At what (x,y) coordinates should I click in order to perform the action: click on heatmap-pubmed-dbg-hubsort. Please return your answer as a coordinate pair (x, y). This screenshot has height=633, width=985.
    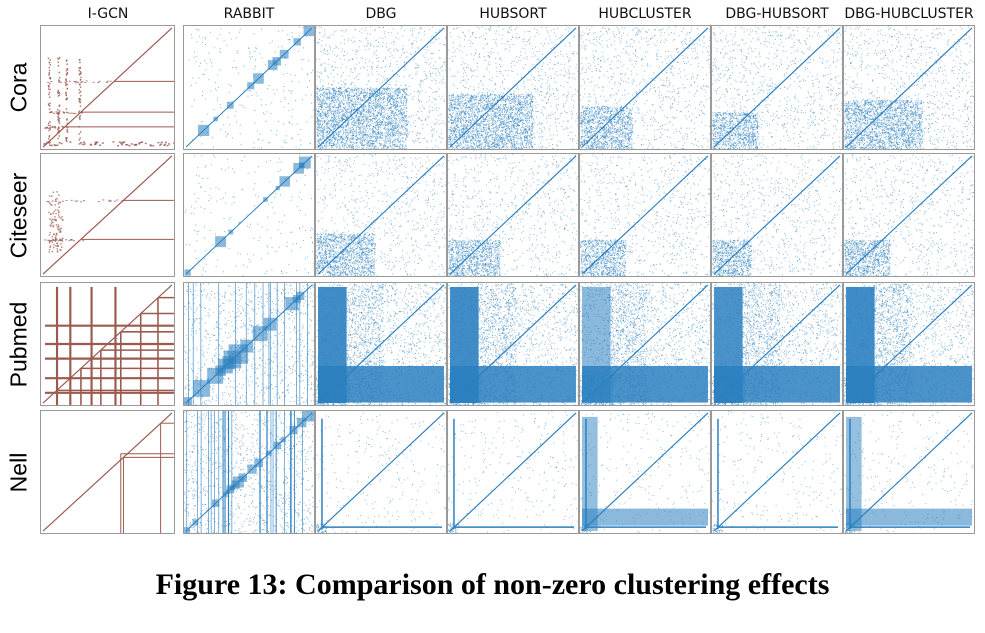
    Looking at the image, I should click on (777, 344).